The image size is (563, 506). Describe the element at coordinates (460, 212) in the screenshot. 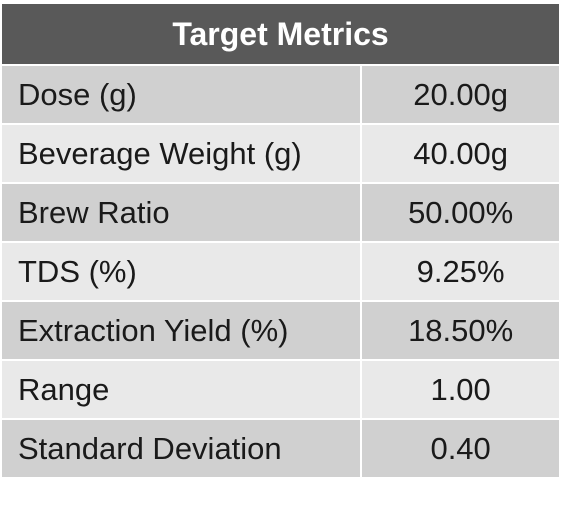

I see `metric-value: 50.00%` at that location.